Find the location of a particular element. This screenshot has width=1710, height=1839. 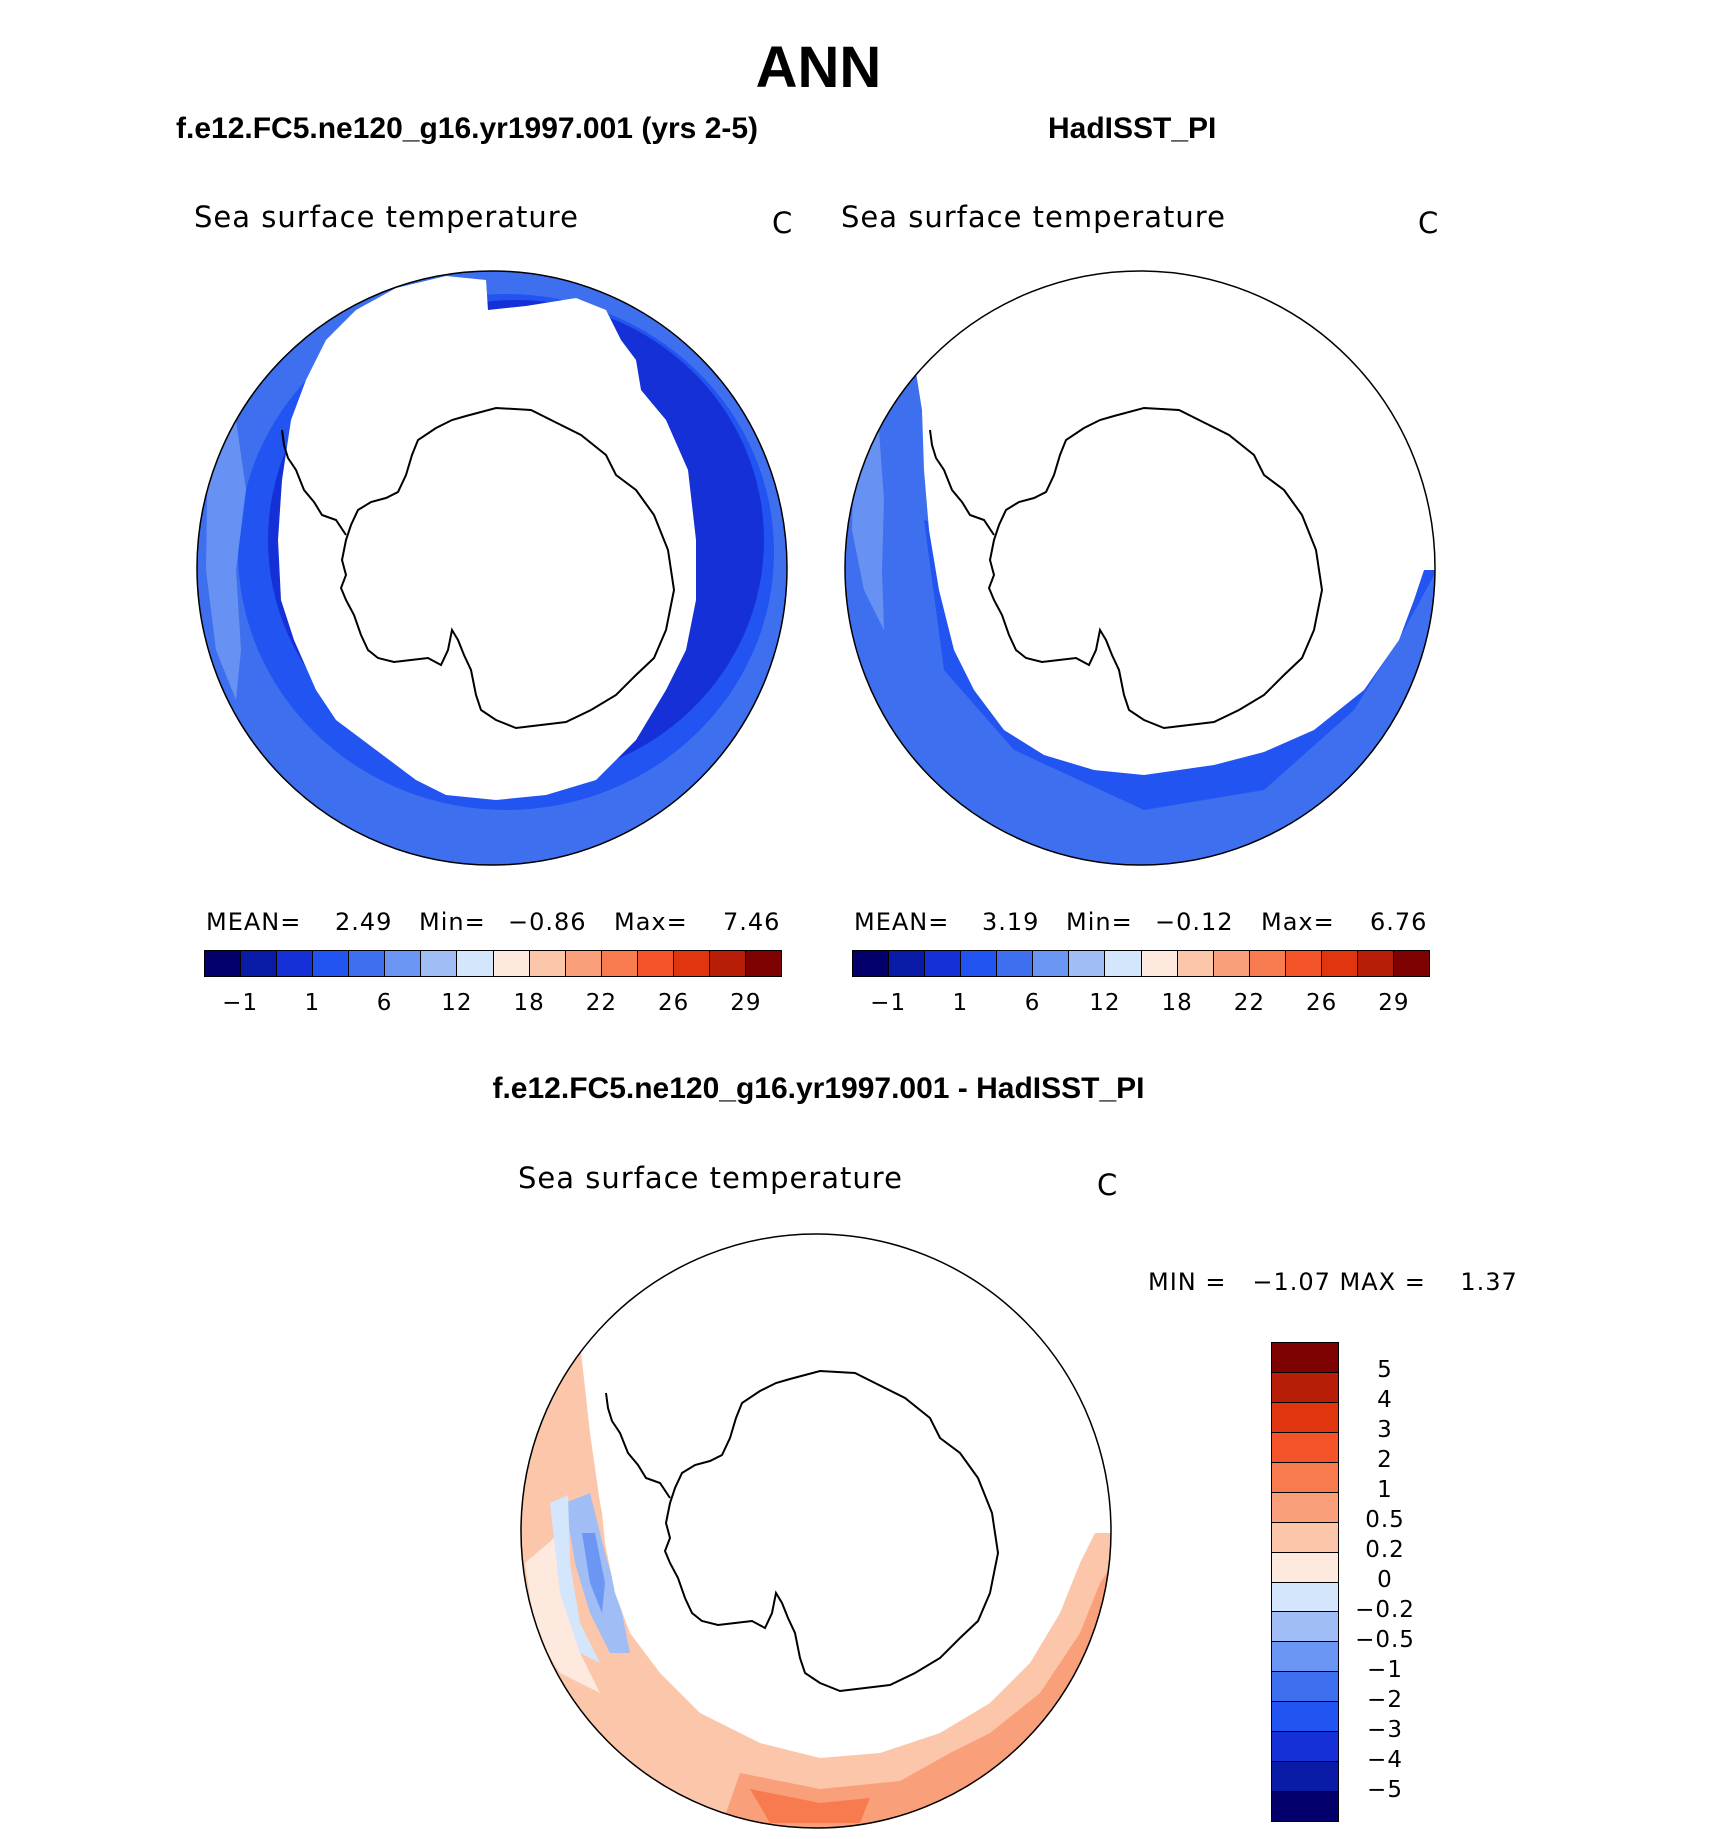

right-max-label: Max= is located at coordinates (1298, 922).